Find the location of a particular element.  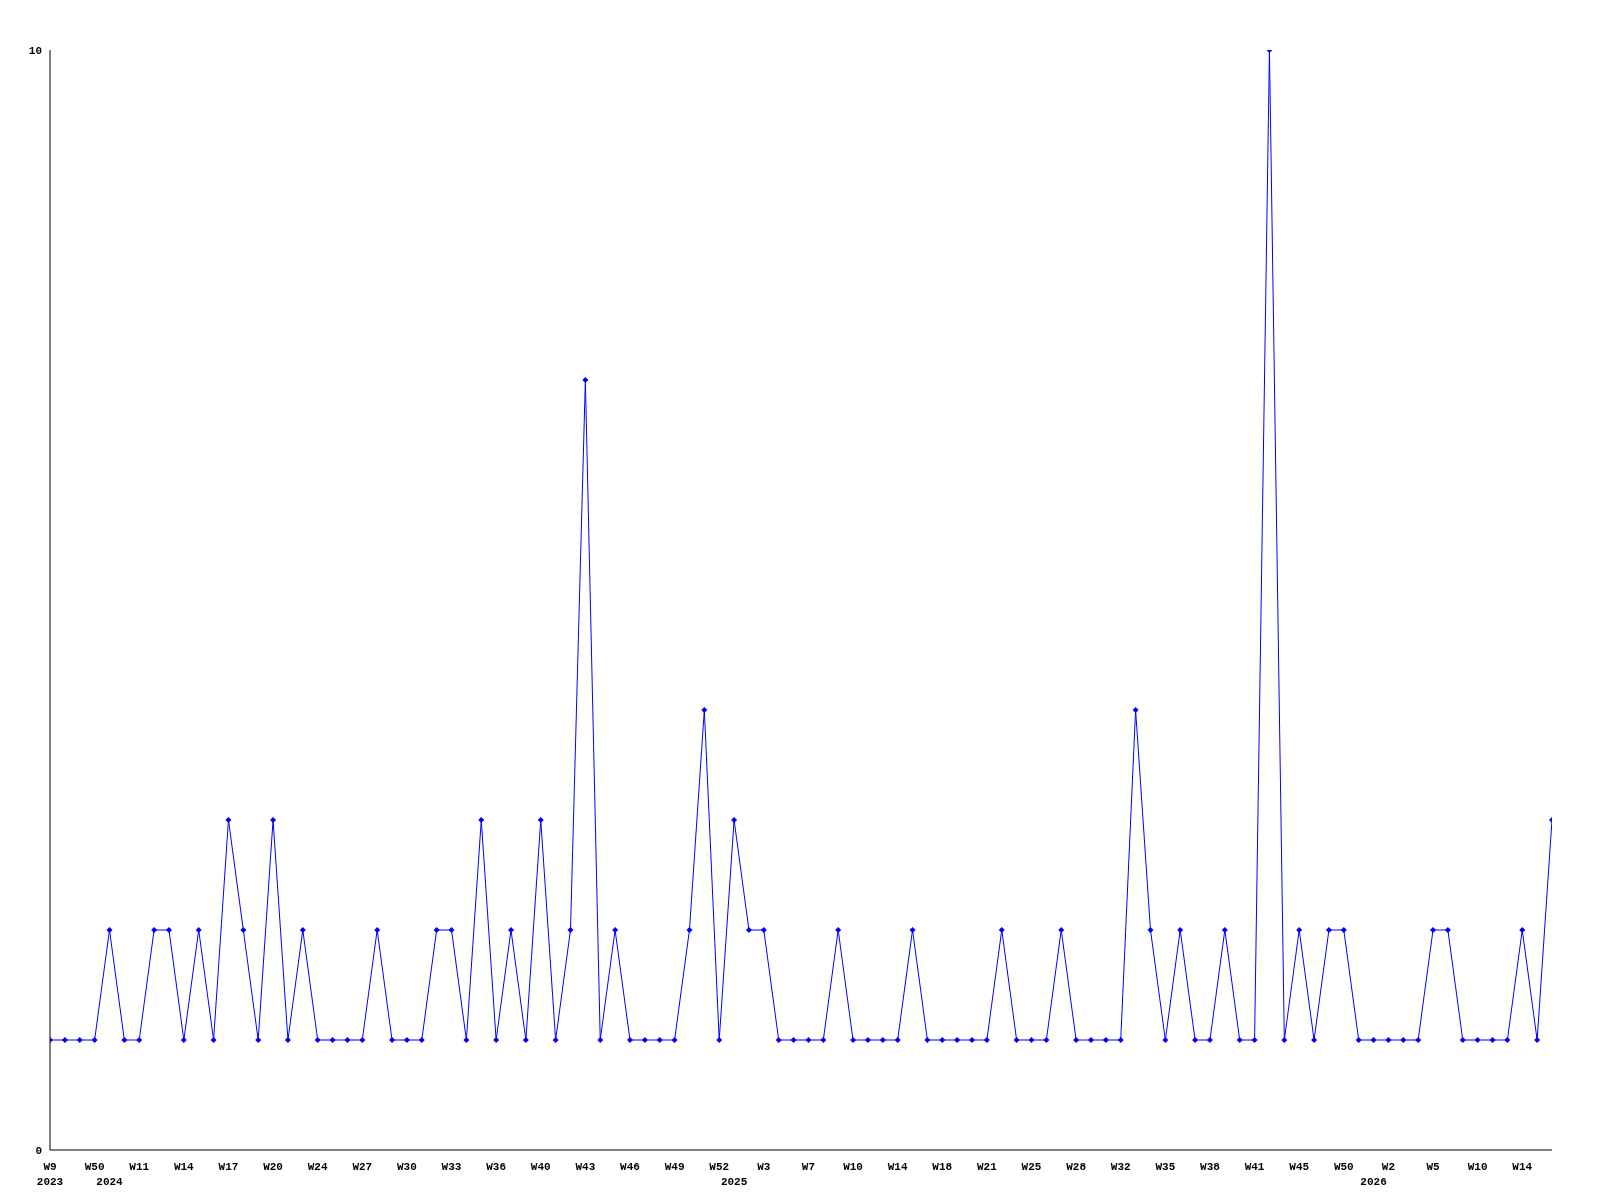

x-tick-label: W3 is located at coordinates (764, 1167).